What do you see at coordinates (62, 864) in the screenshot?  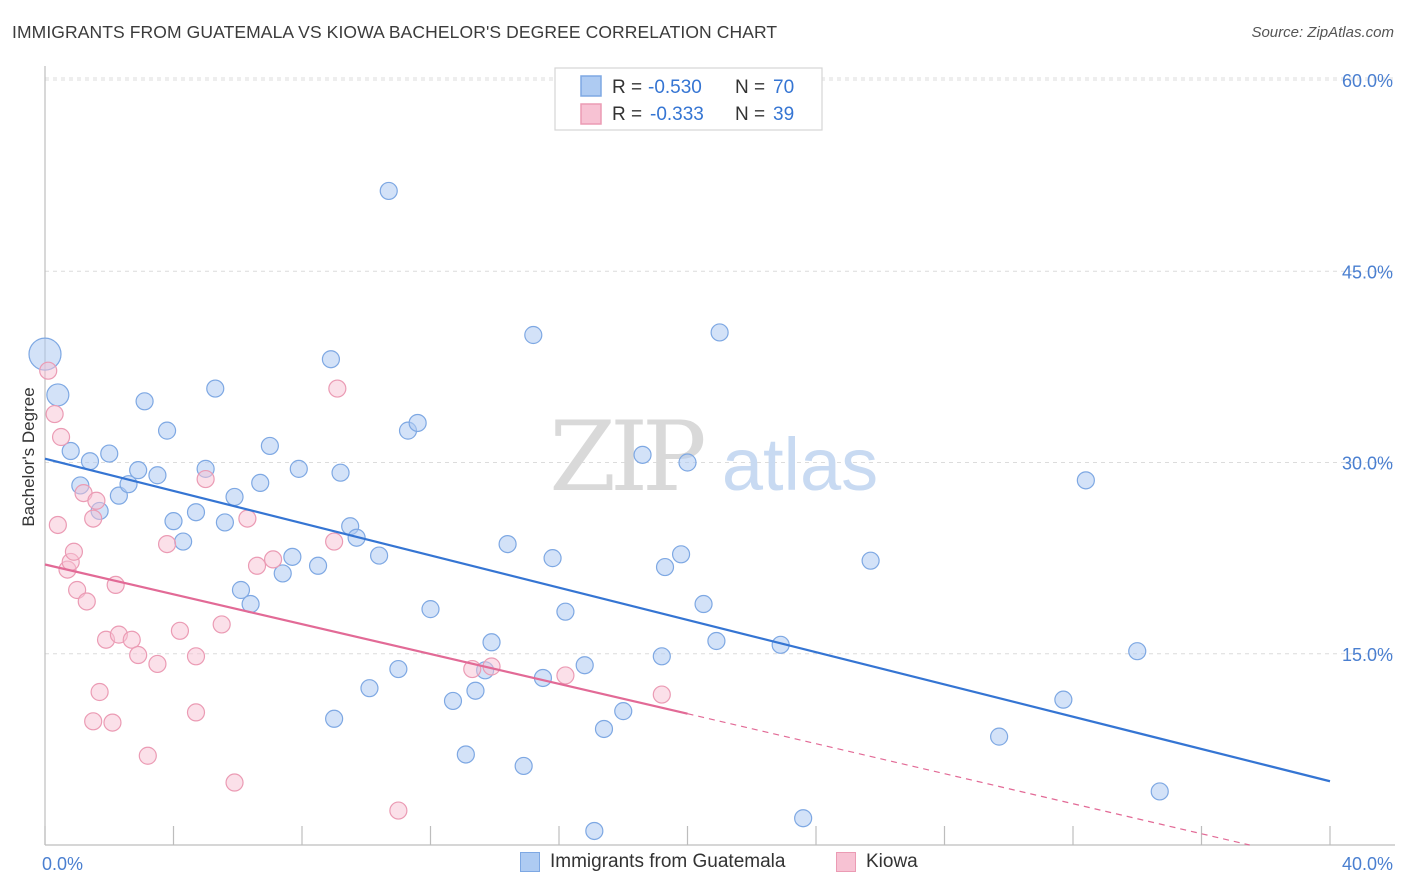 I see `x-tick-label-0: 0.0%` at bounding box center [62, 864].